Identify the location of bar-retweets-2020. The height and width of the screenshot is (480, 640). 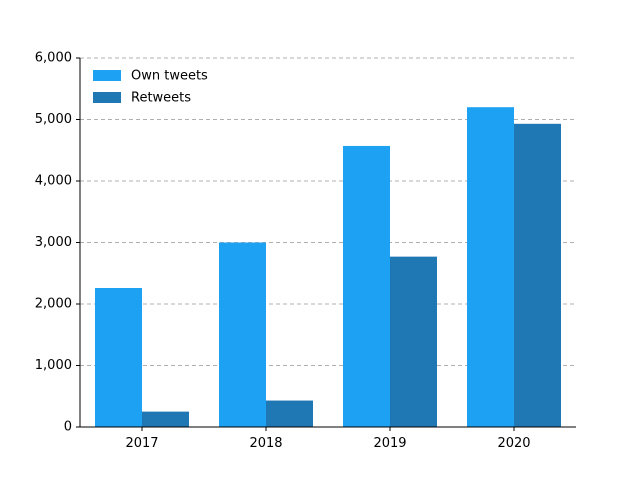
(537, 275).